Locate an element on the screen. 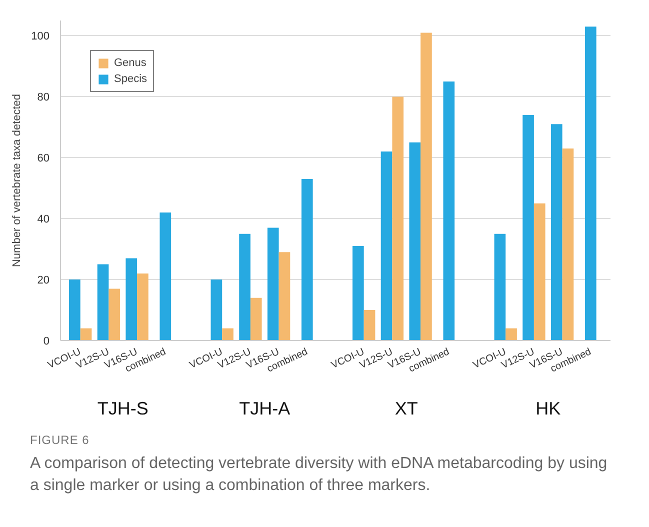 The height and width of the screenshot is (527, 649). text: TJH-A is located at coordinates (264, 408).